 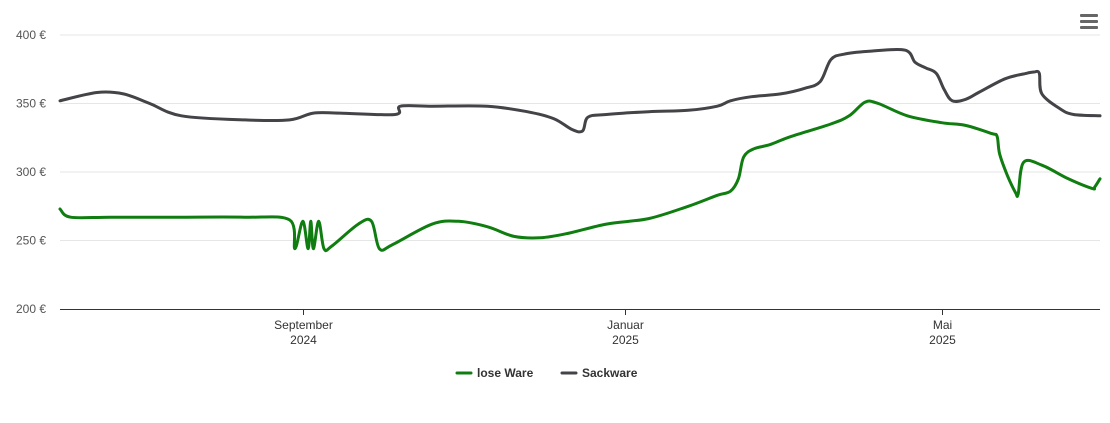 I want to click on legend-item: Sackware, so click(x=599, y=373).